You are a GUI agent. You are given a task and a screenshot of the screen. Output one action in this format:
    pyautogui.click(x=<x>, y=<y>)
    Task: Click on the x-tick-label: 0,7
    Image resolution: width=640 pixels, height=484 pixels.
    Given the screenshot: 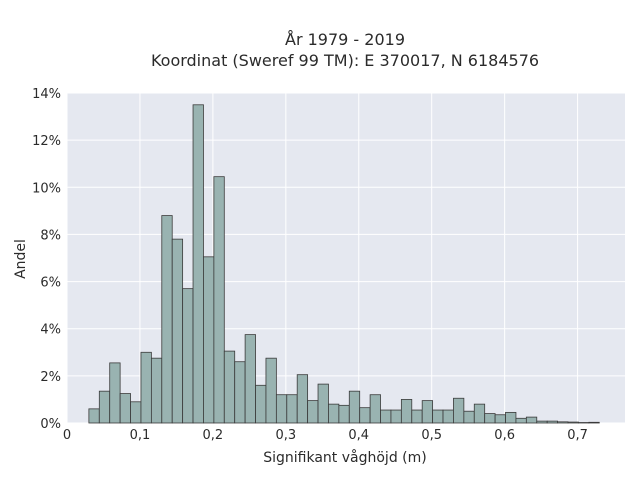 What is the action you would take?
    pyautogui.click(x=577, y=435)
    